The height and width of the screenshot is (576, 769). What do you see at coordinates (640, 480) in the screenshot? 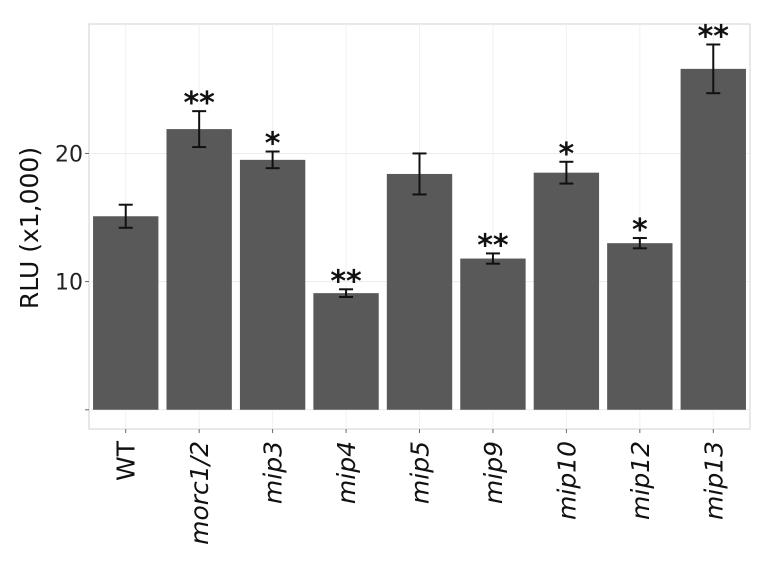
I see `x-tick-label: mip12` at bounding box center [640, 480].